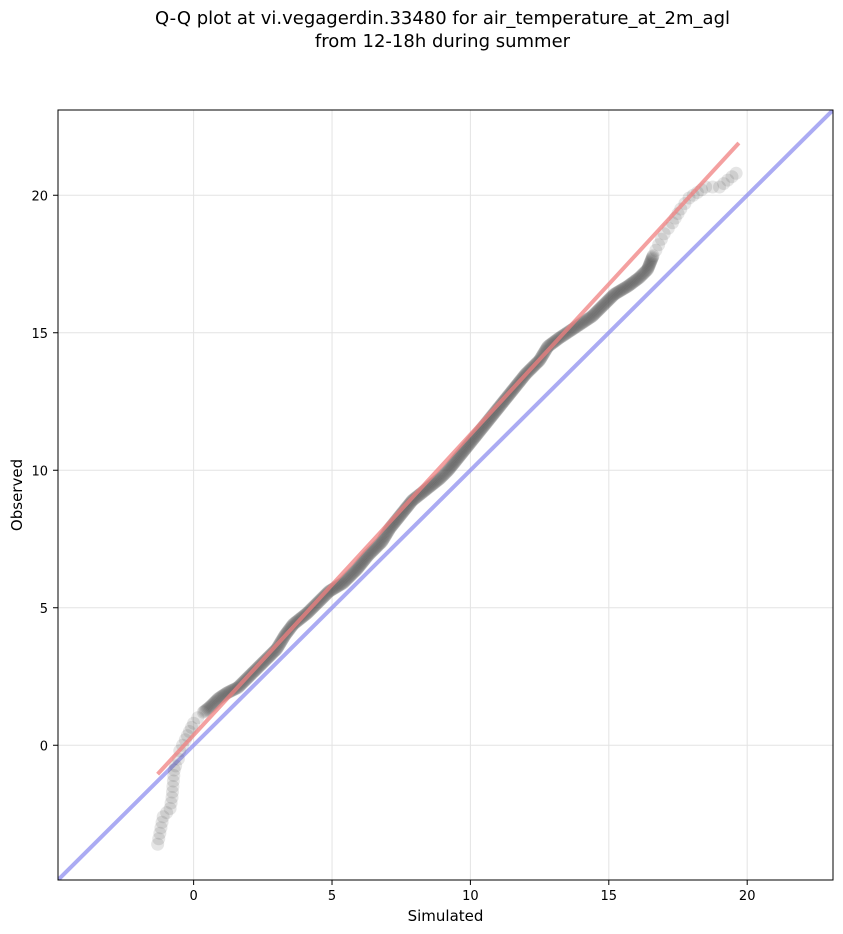 The image size is (843, 934). Describe the element at coordinates (193, 896) in the screenshot. I see `x-tick-label: 0` at that location.